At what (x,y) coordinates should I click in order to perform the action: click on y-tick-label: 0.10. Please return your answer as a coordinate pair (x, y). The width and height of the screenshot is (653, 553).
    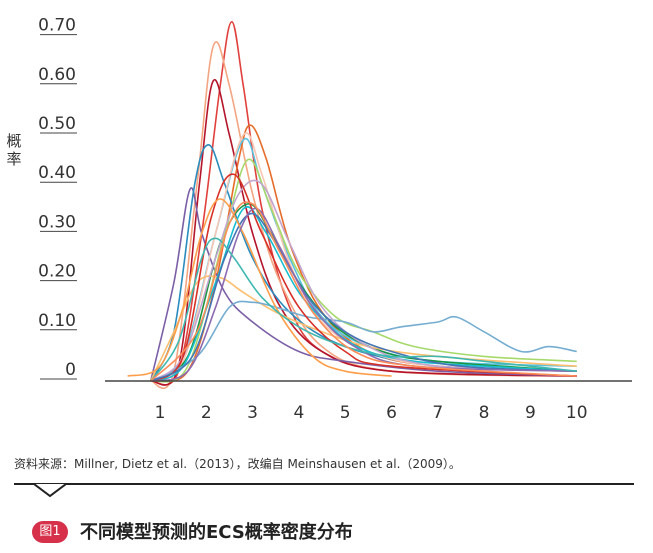
    Looking at the image, I should click on (57, 321).